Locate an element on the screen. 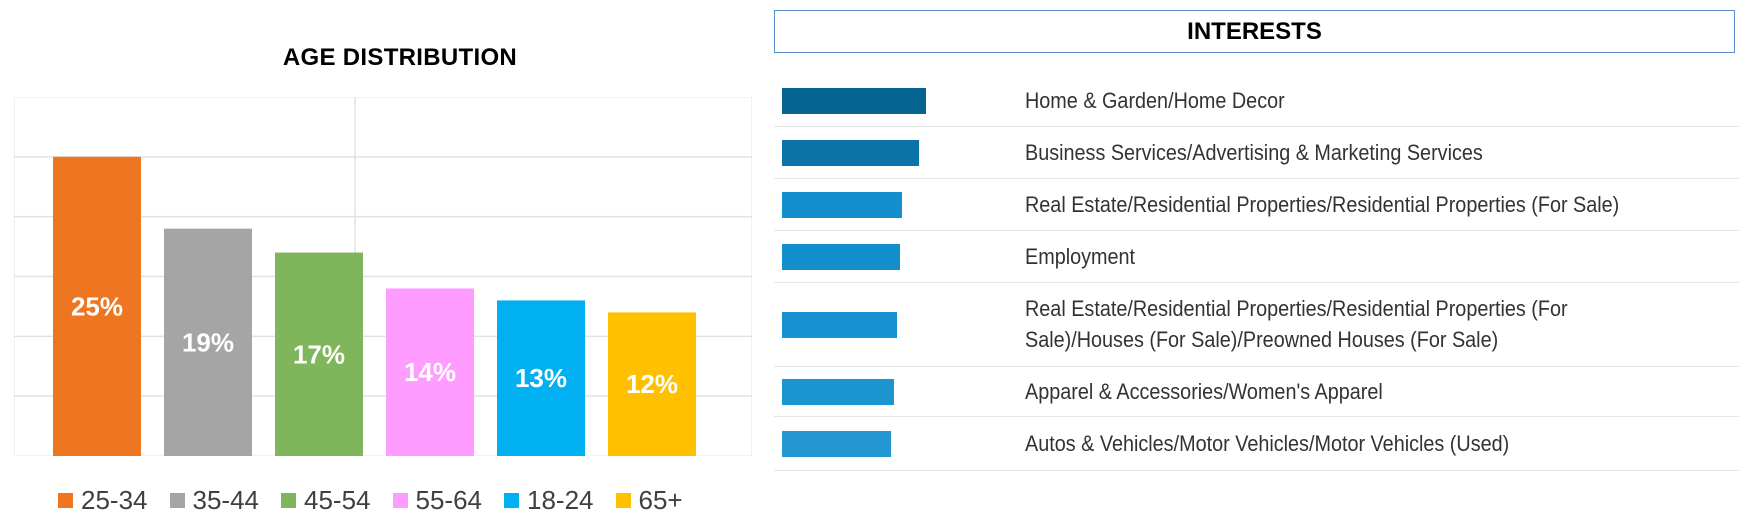 The width and height of the screenshot is (1739, 521). legend-item: 25-34 is located at coordinates (103, 500).